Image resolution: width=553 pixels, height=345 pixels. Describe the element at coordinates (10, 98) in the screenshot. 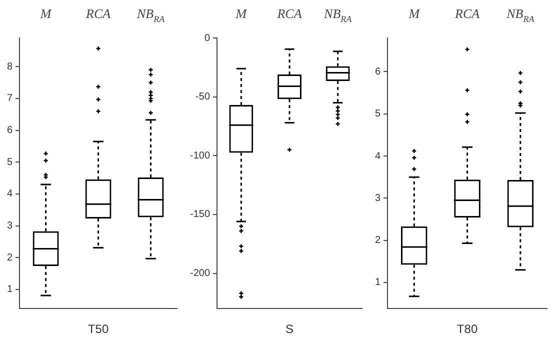

I see `y-tick-label: 7` at that location.